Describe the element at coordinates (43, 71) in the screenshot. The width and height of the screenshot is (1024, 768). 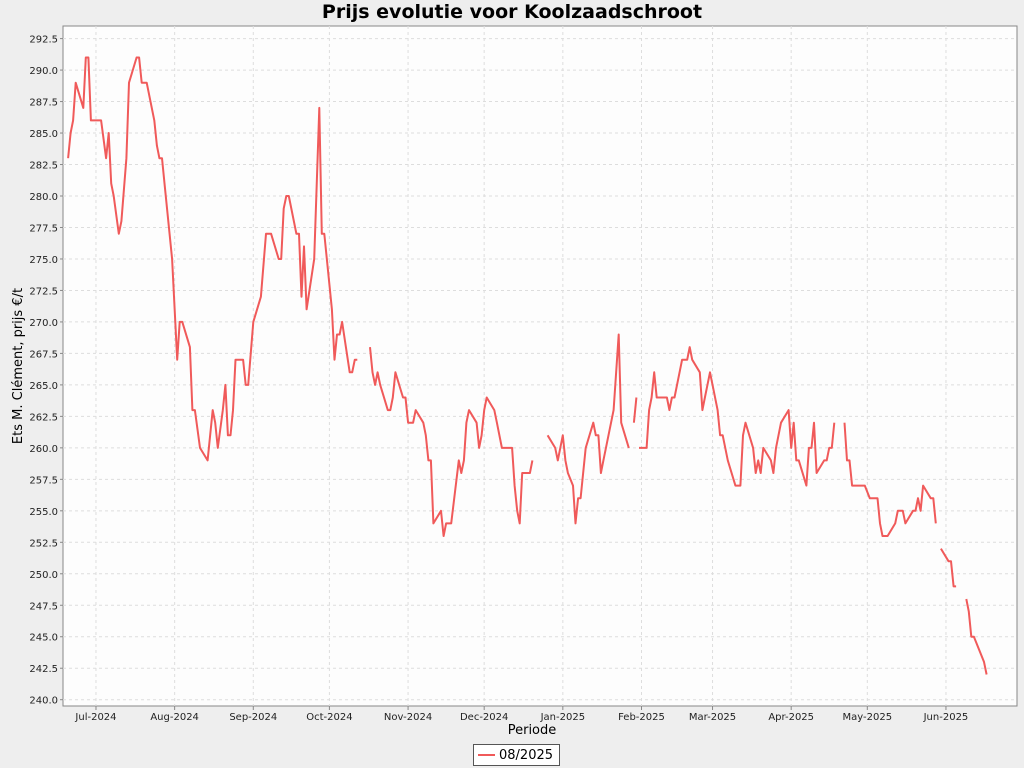
I see `y-tick-label: 290.0` at that location.